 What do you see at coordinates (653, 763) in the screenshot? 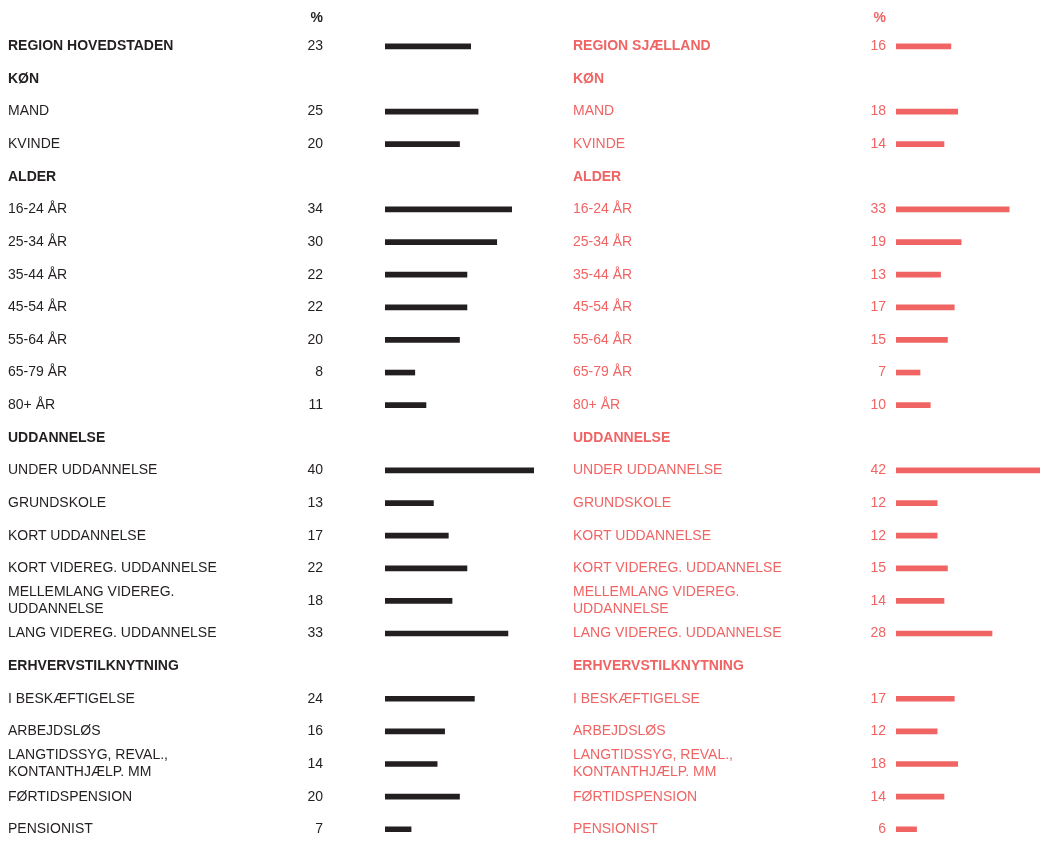
I see `y-tick-label: LANGTIDSSYG, REVAL., KONTANTHJÆLP. MM` at bounding box center [653, 763].